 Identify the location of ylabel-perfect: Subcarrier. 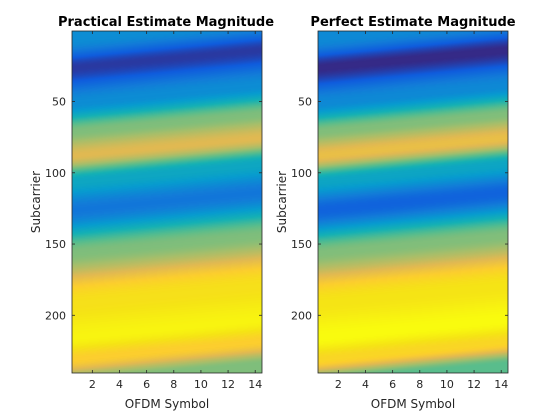
(282, 202).